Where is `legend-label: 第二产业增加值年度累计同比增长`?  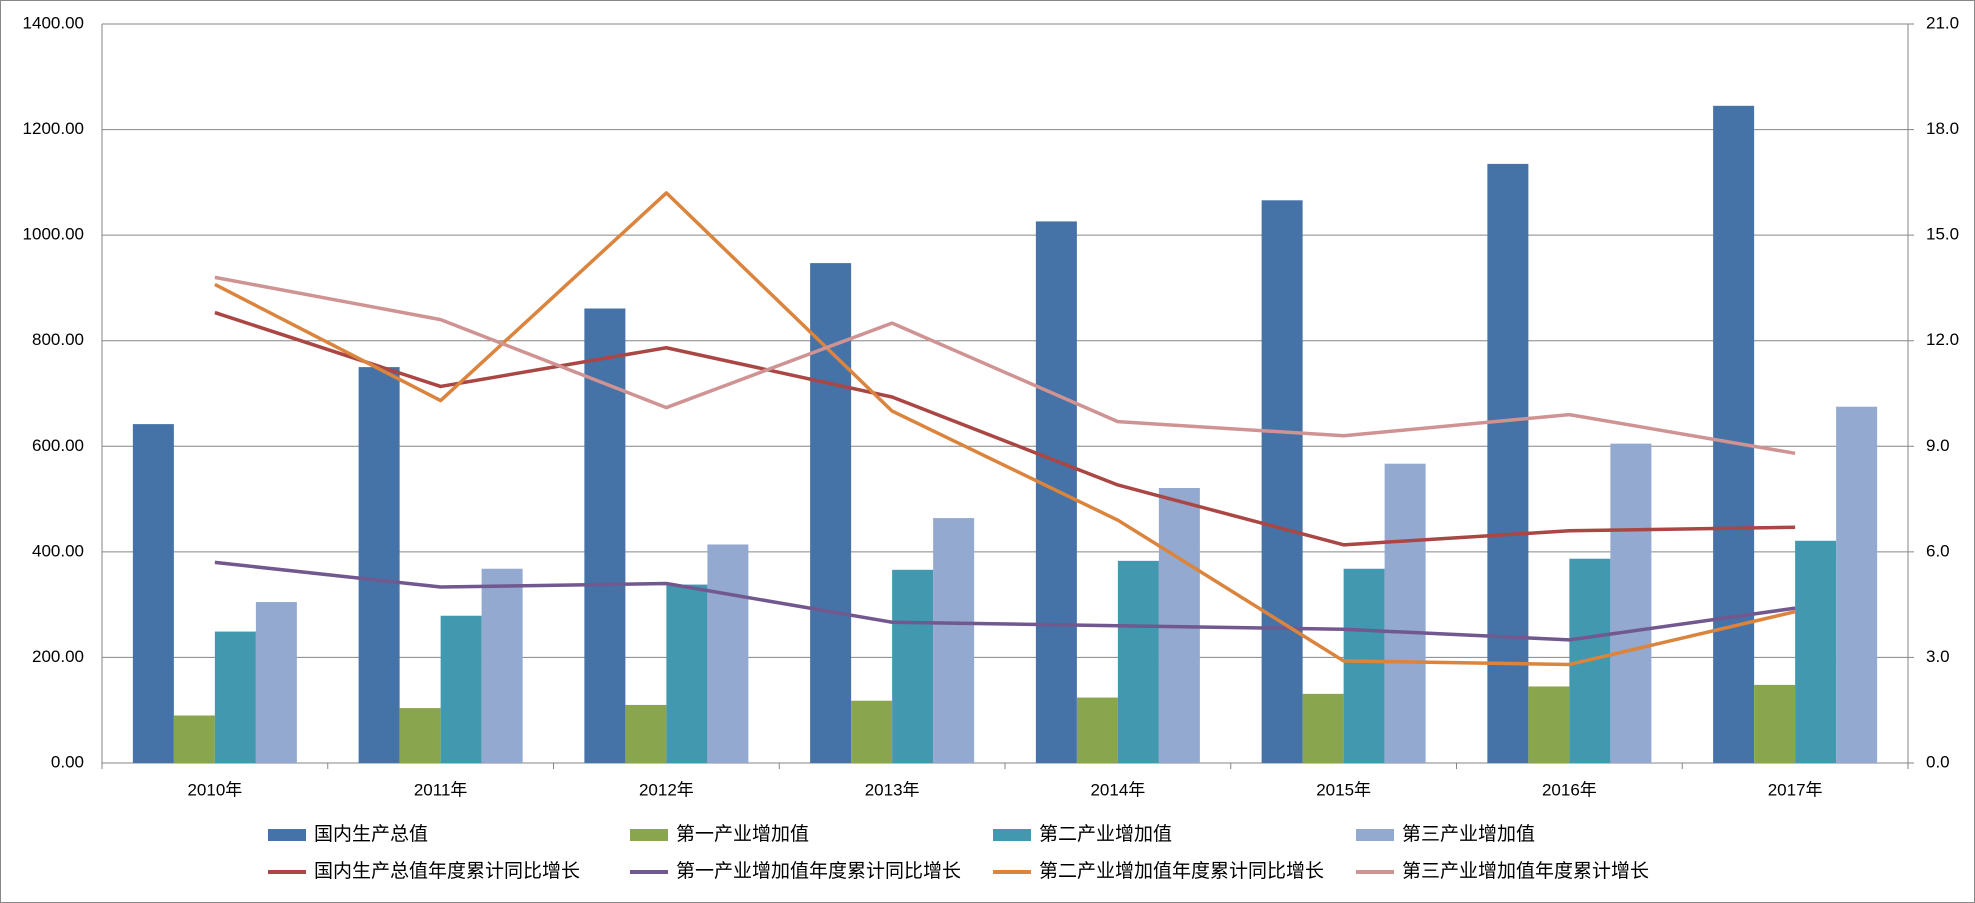 legend-label: 第二产业增加值年度累计同比增长 is located at coordinates (1181, 871).